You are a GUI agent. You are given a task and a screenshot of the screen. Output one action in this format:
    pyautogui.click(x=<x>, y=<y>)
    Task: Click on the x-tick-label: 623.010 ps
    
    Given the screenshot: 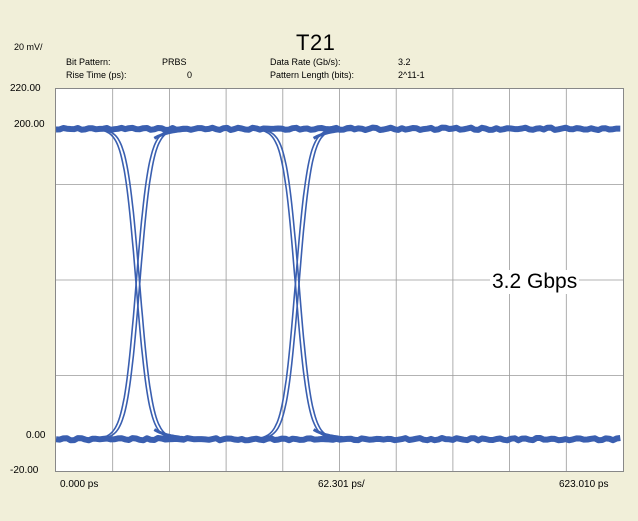 What is the action you would take?
    pyautogui.click(x=584, y=484)
    